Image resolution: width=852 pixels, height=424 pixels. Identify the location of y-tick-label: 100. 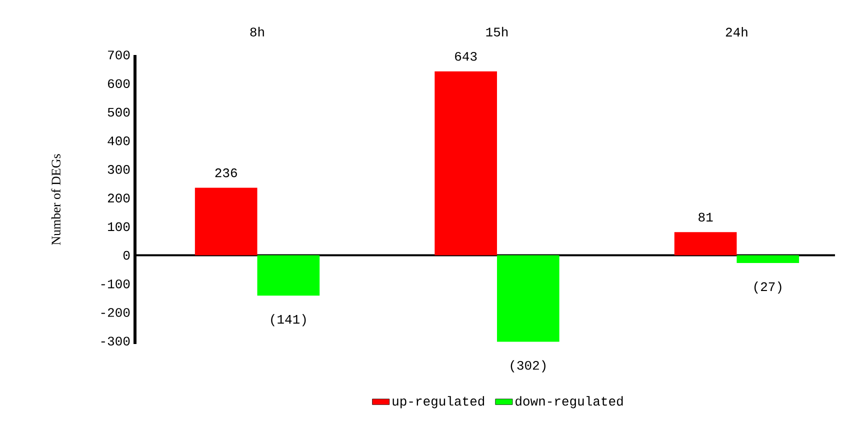
(119, 227).